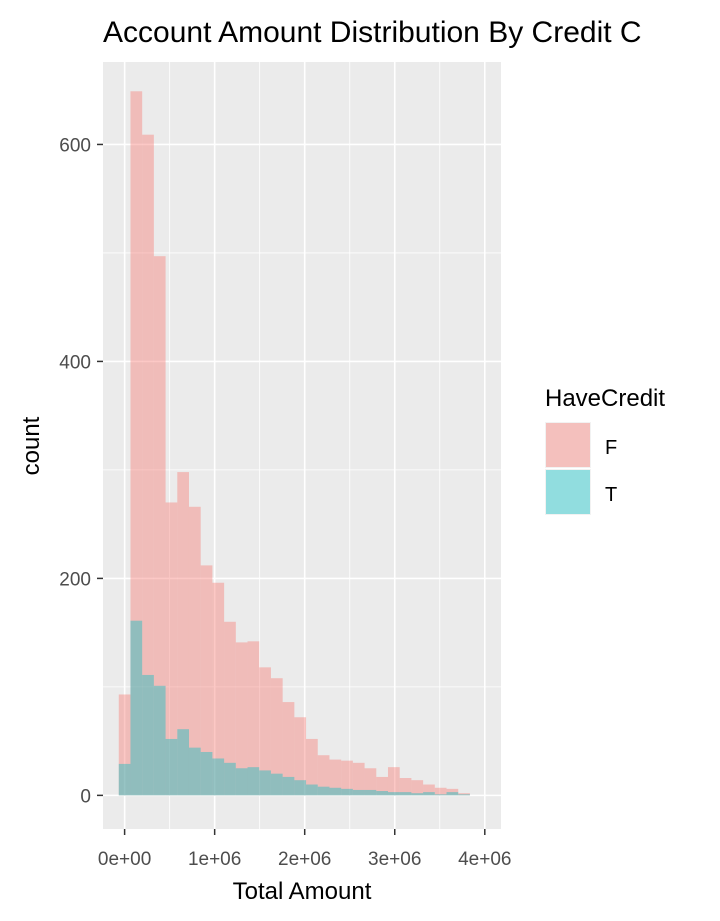  Describe the element at coordinates (31, 445) in the screenshot. I see `y-axis-label: count` at that location.